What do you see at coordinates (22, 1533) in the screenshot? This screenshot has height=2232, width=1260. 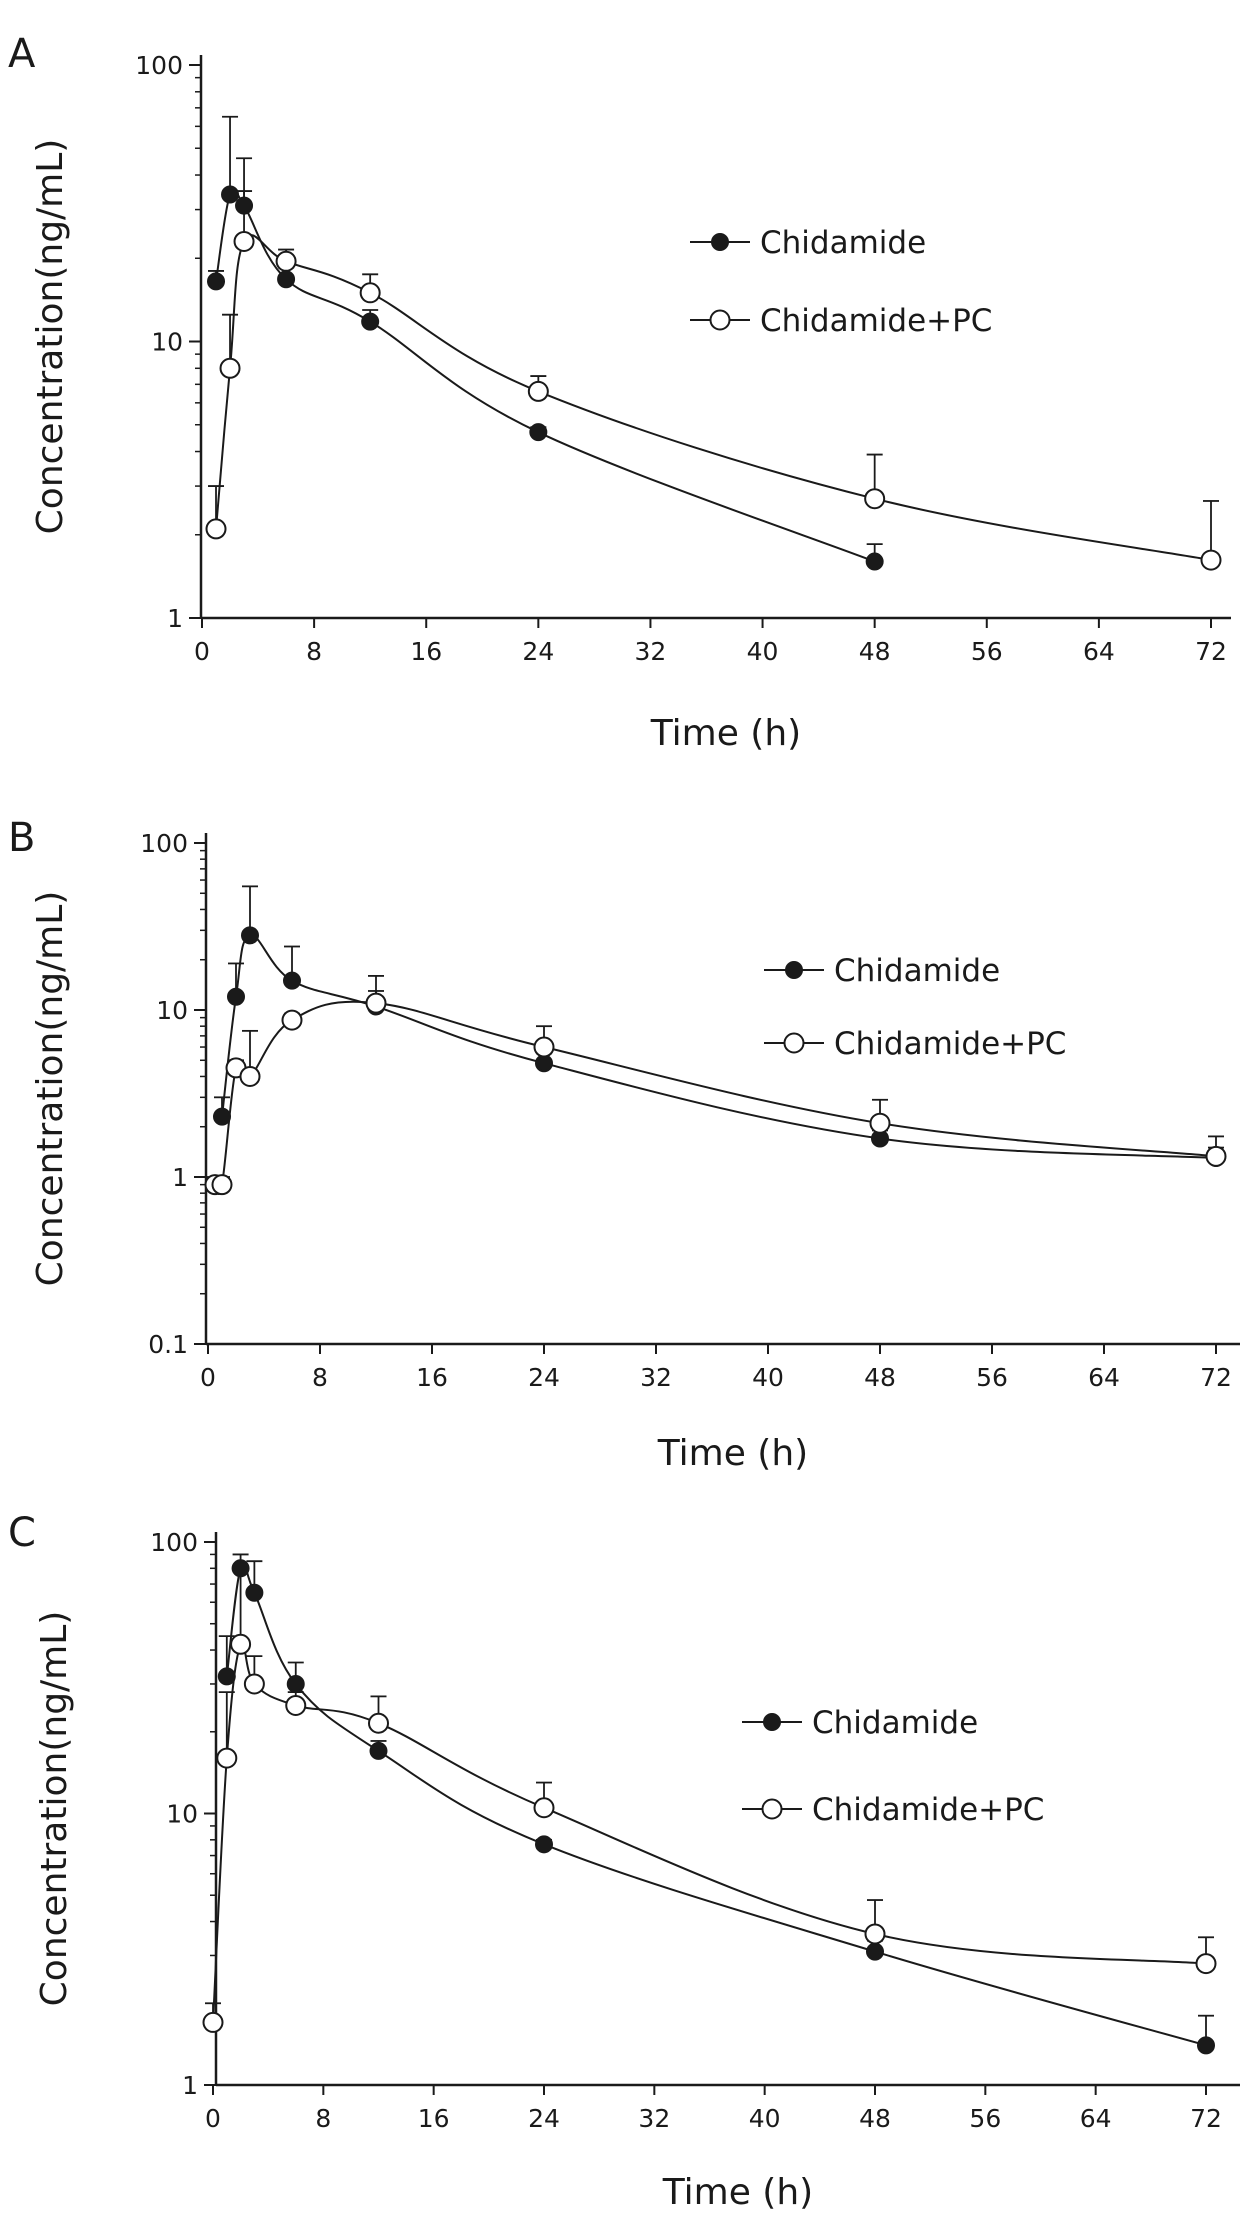 I see `panel-letter: C` at bounding box center [22, 1533].